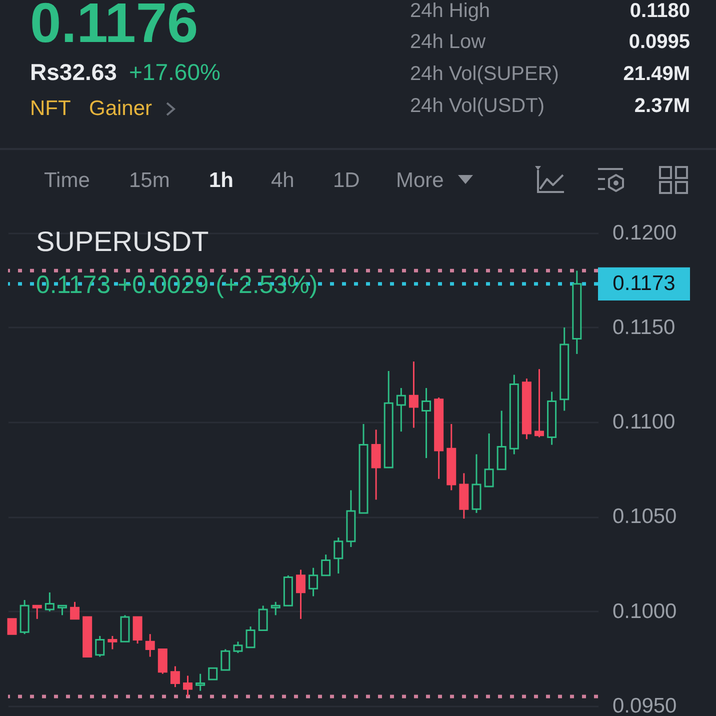 The image size is (716, 716). Describe the element at coordinates (644, 232) in the screenshot. I see `y-tick-label: 0.1200` at that location.